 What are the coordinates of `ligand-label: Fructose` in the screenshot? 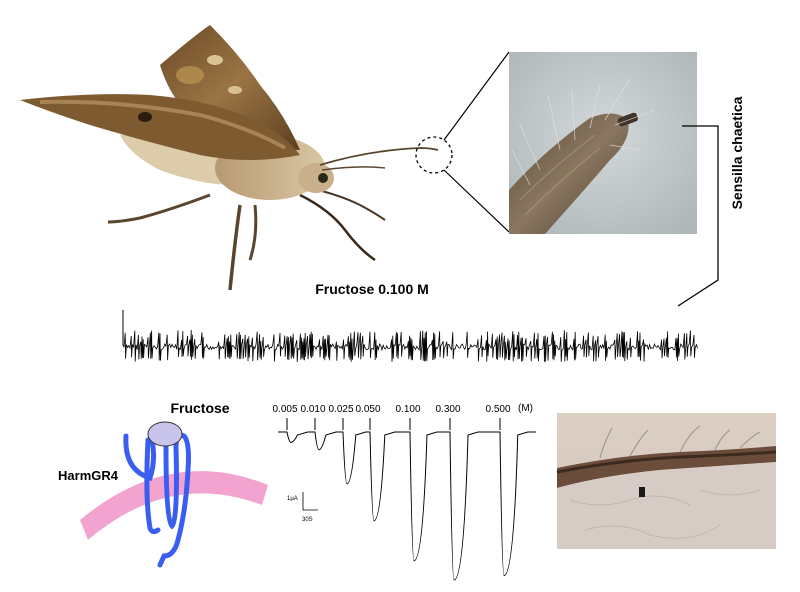 It's located at (199, 408).